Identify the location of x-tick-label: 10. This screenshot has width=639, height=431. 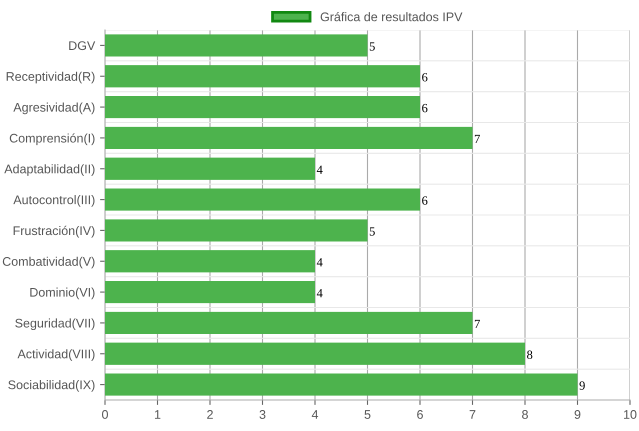
(630, 414).